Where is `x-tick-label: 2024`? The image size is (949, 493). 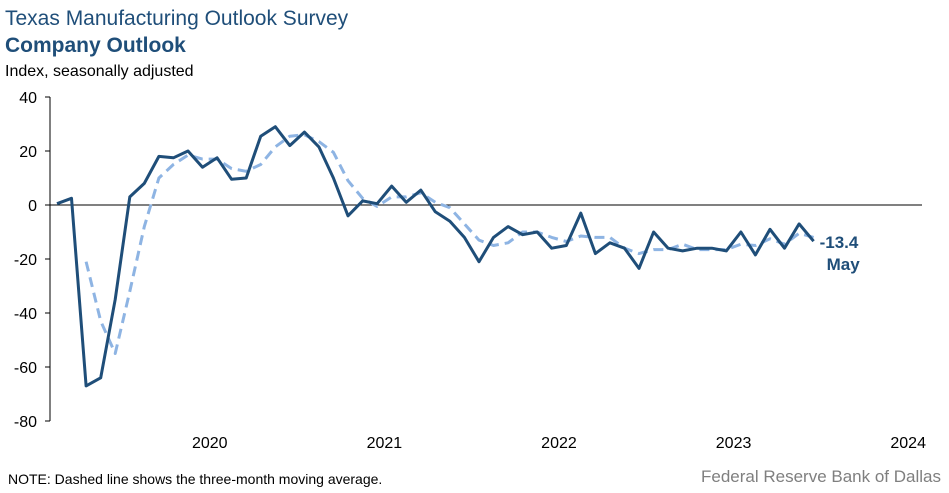 x-tick-label: 2024 is located at coordinates (908, 443).